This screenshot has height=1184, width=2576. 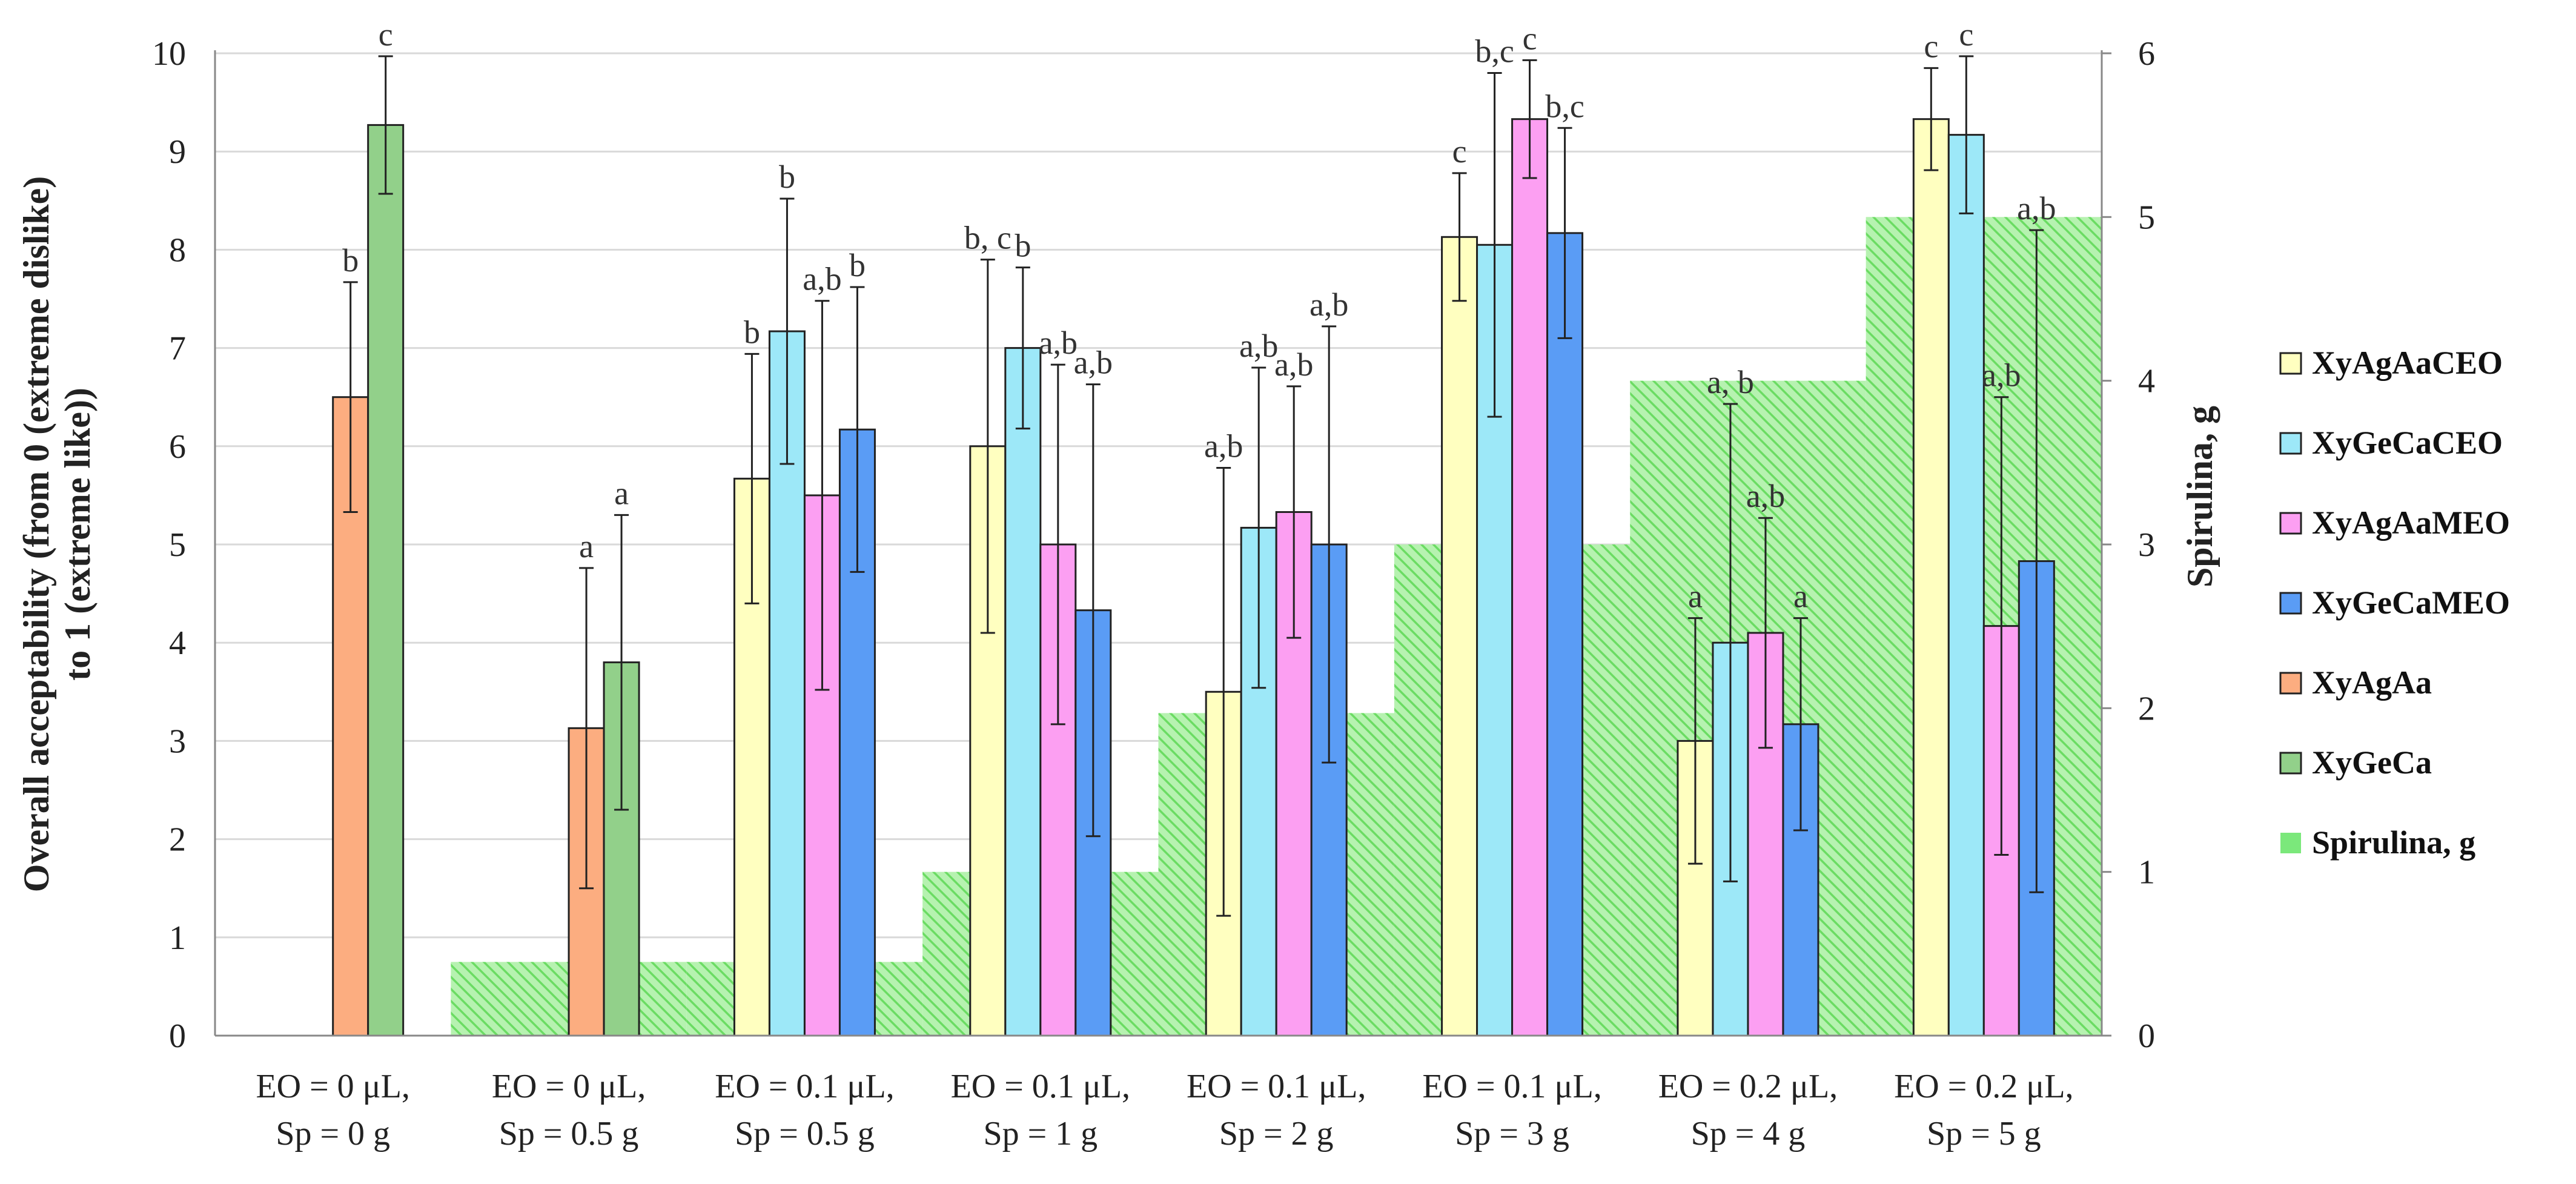 What do you see at coordinates (2411, 602) in the screenshot?
I see `legend-label: XyGeCaMEO` at bounding box center [2411, 602].